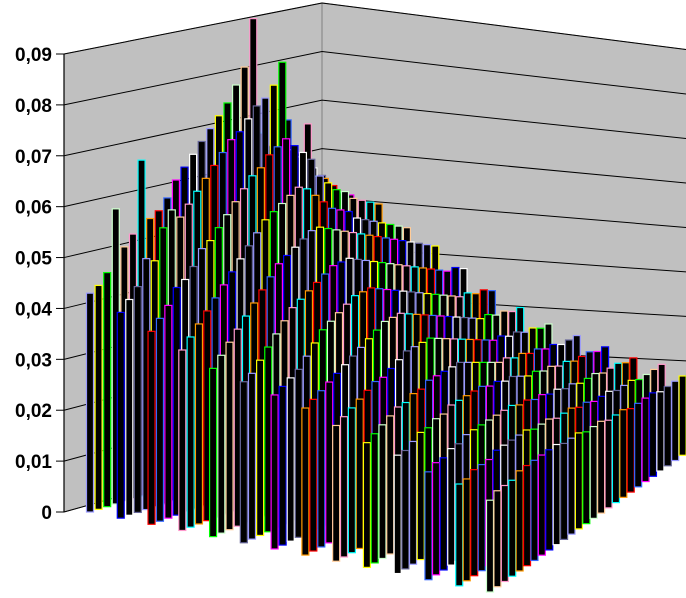 Image resolution: width=686 pixels, height=598 pixels. Describe the element at coordinates (33, 208) in the screenshot. I see `z-tick-label: 0,06` at that location.